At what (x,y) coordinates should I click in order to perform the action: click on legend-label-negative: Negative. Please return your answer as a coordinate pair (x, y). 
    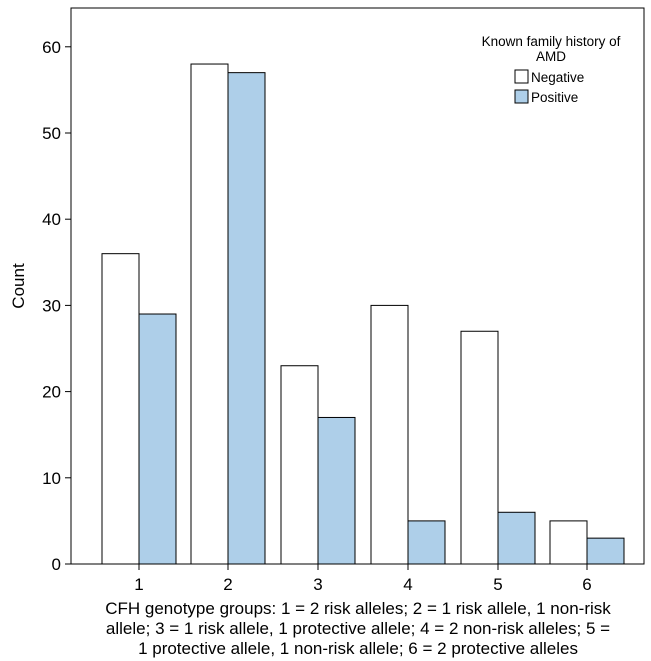
    Looking at the image, I should click on (557, 77).